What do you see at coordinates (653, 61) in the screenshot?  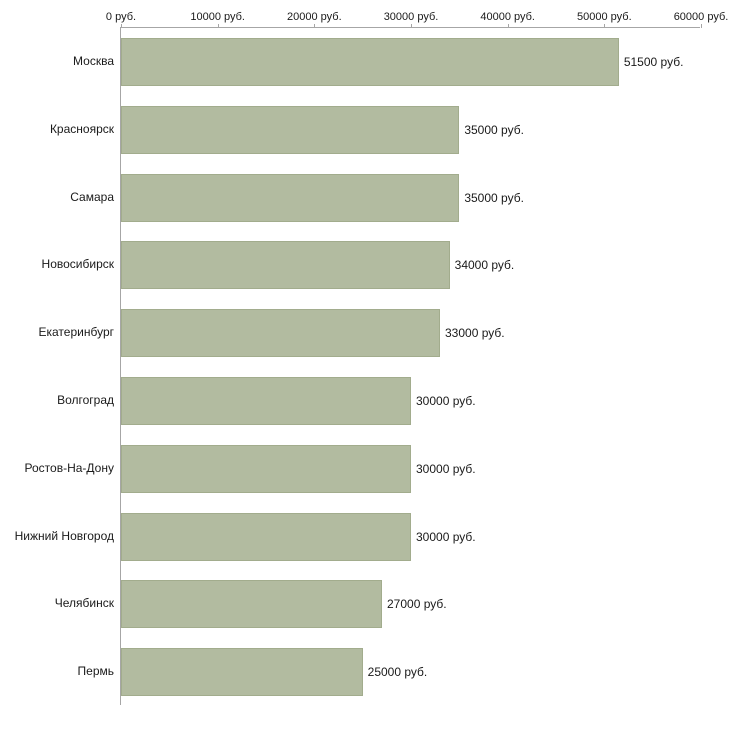 I see `bar-value-label: 51500 руб.` at bounding box center [653, 61].